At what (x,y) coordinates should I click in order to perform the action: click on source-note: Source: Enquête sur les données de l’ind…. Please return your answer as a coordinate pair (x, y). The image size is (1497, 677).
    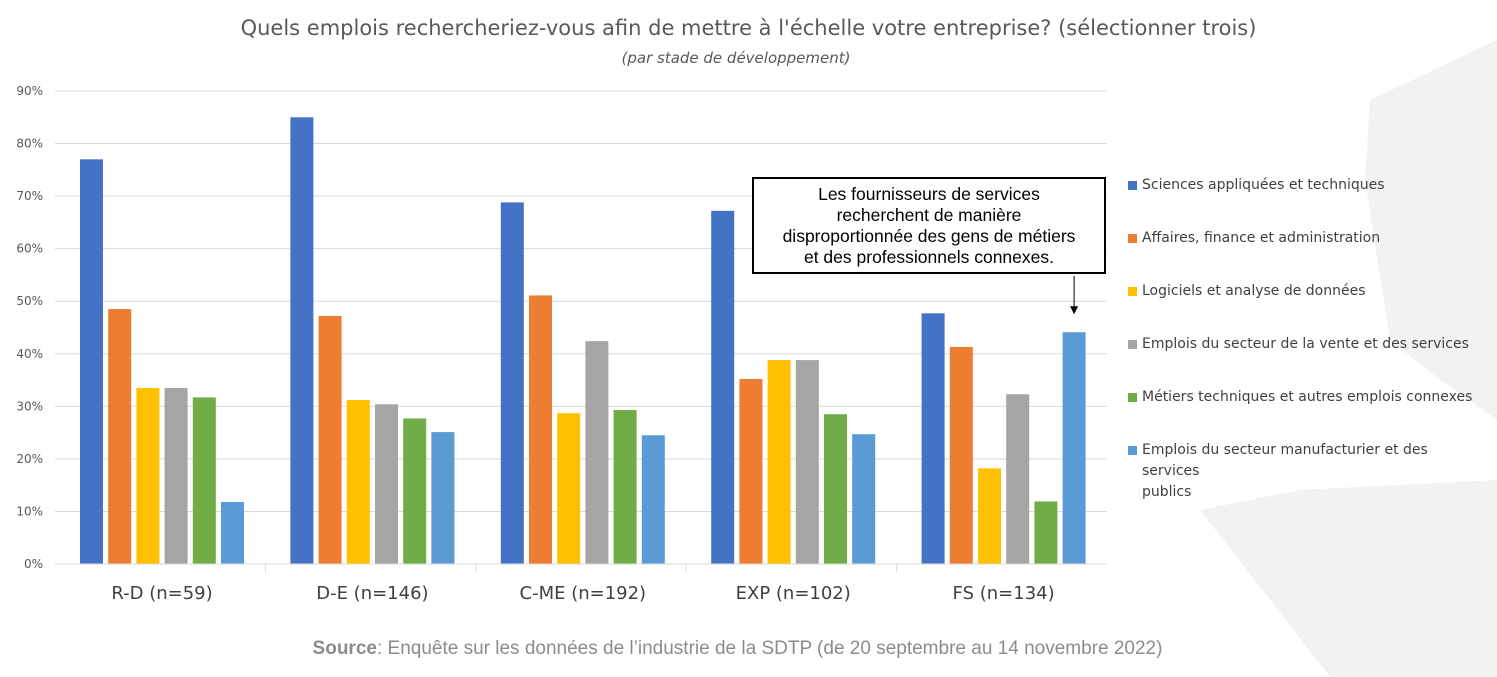
    Looking at the image, I should click on (737, 649).